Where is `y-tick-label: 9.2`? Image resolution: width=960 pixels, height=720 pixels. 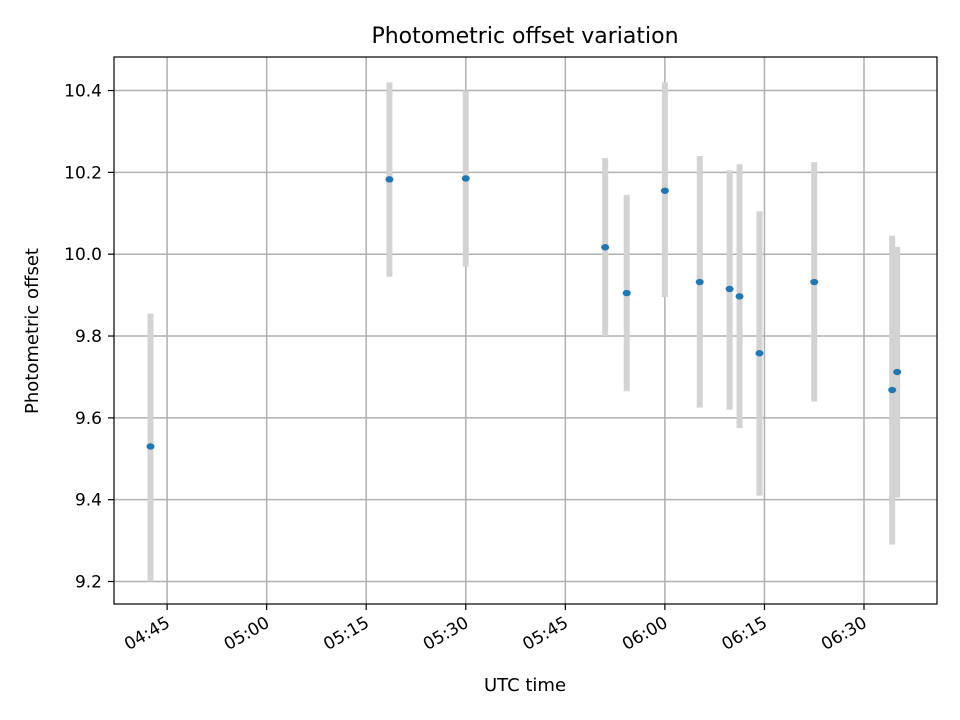
y-tick-label: 9.2 is located at coordinates (88, 582).